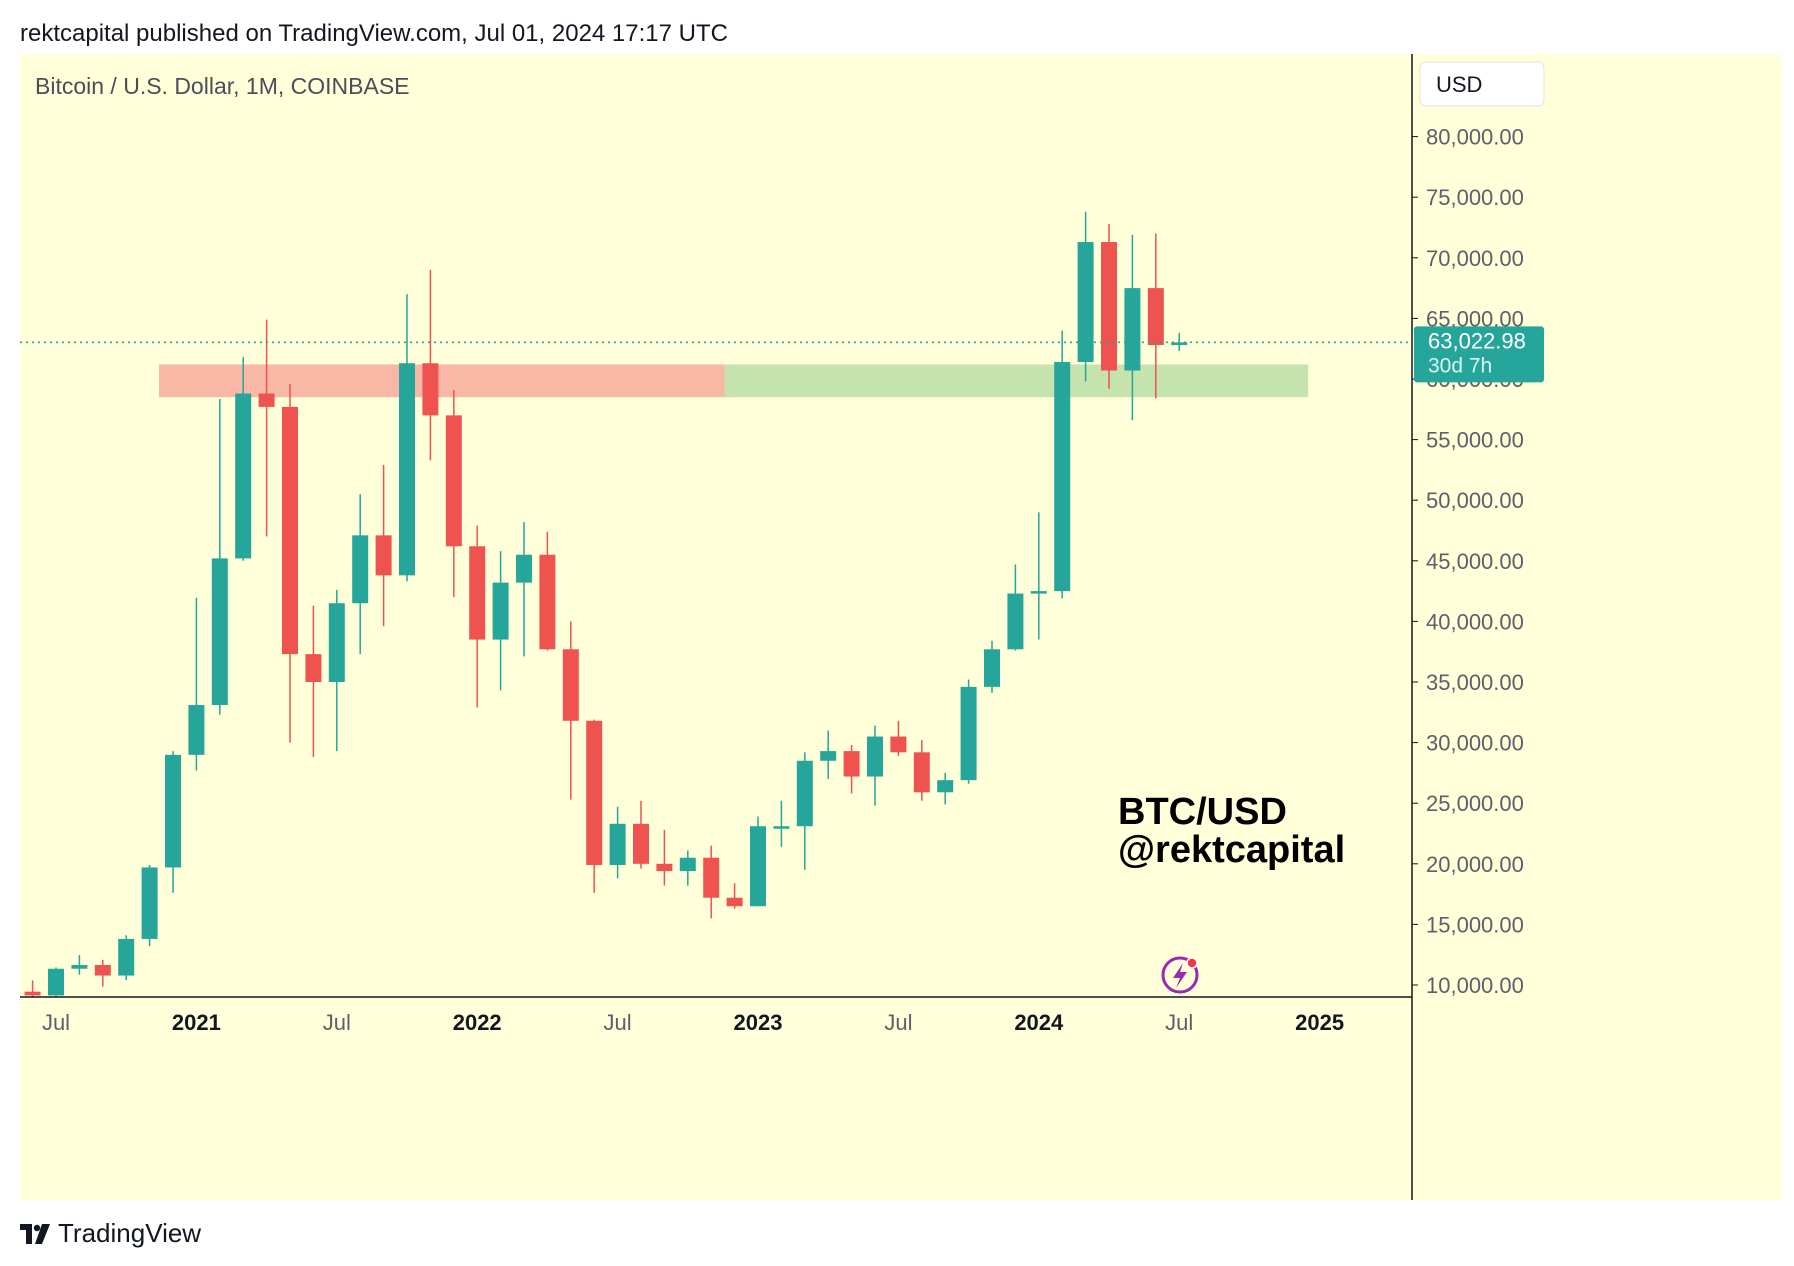 This screenshot has width=1794, height=1266. I want to click on tradingview-logo-text: TradingView, so click(130, 1233).